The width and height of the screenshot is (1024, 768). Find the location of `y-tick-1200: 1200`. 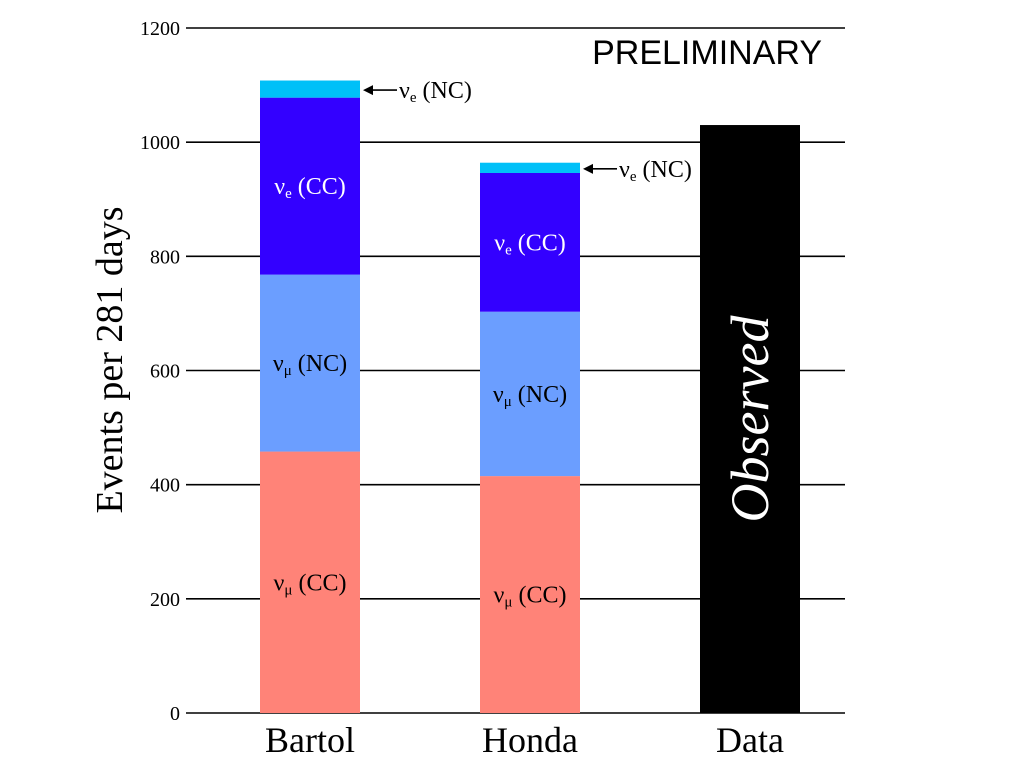

y-tick-1200: 1200 is located at coordinates (160, 29).